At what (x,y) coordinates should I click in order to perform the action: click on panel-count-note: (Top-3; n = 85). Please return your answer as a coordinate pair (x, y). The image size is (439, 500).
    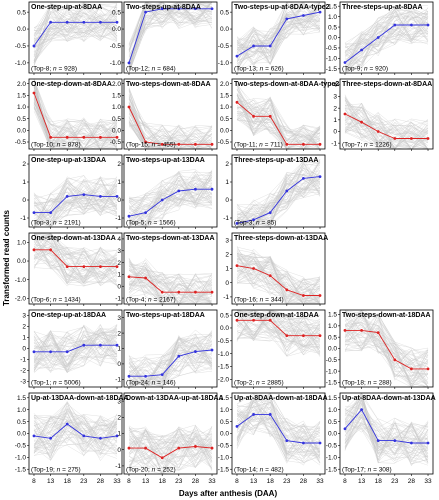
    Looking at the image, I should click on (255, 223).